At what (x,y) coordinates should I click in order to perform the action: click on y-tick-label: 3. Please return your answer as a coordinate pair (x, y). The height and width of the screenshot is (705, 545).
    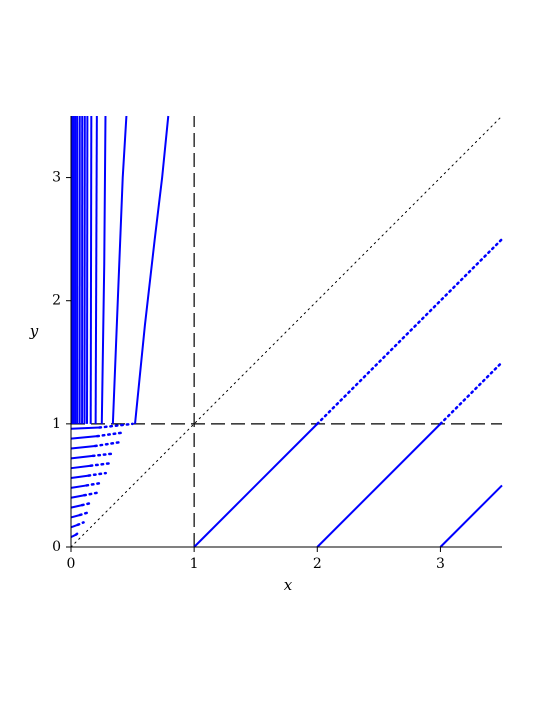
    Looking at the image, I should click on (56, 178).